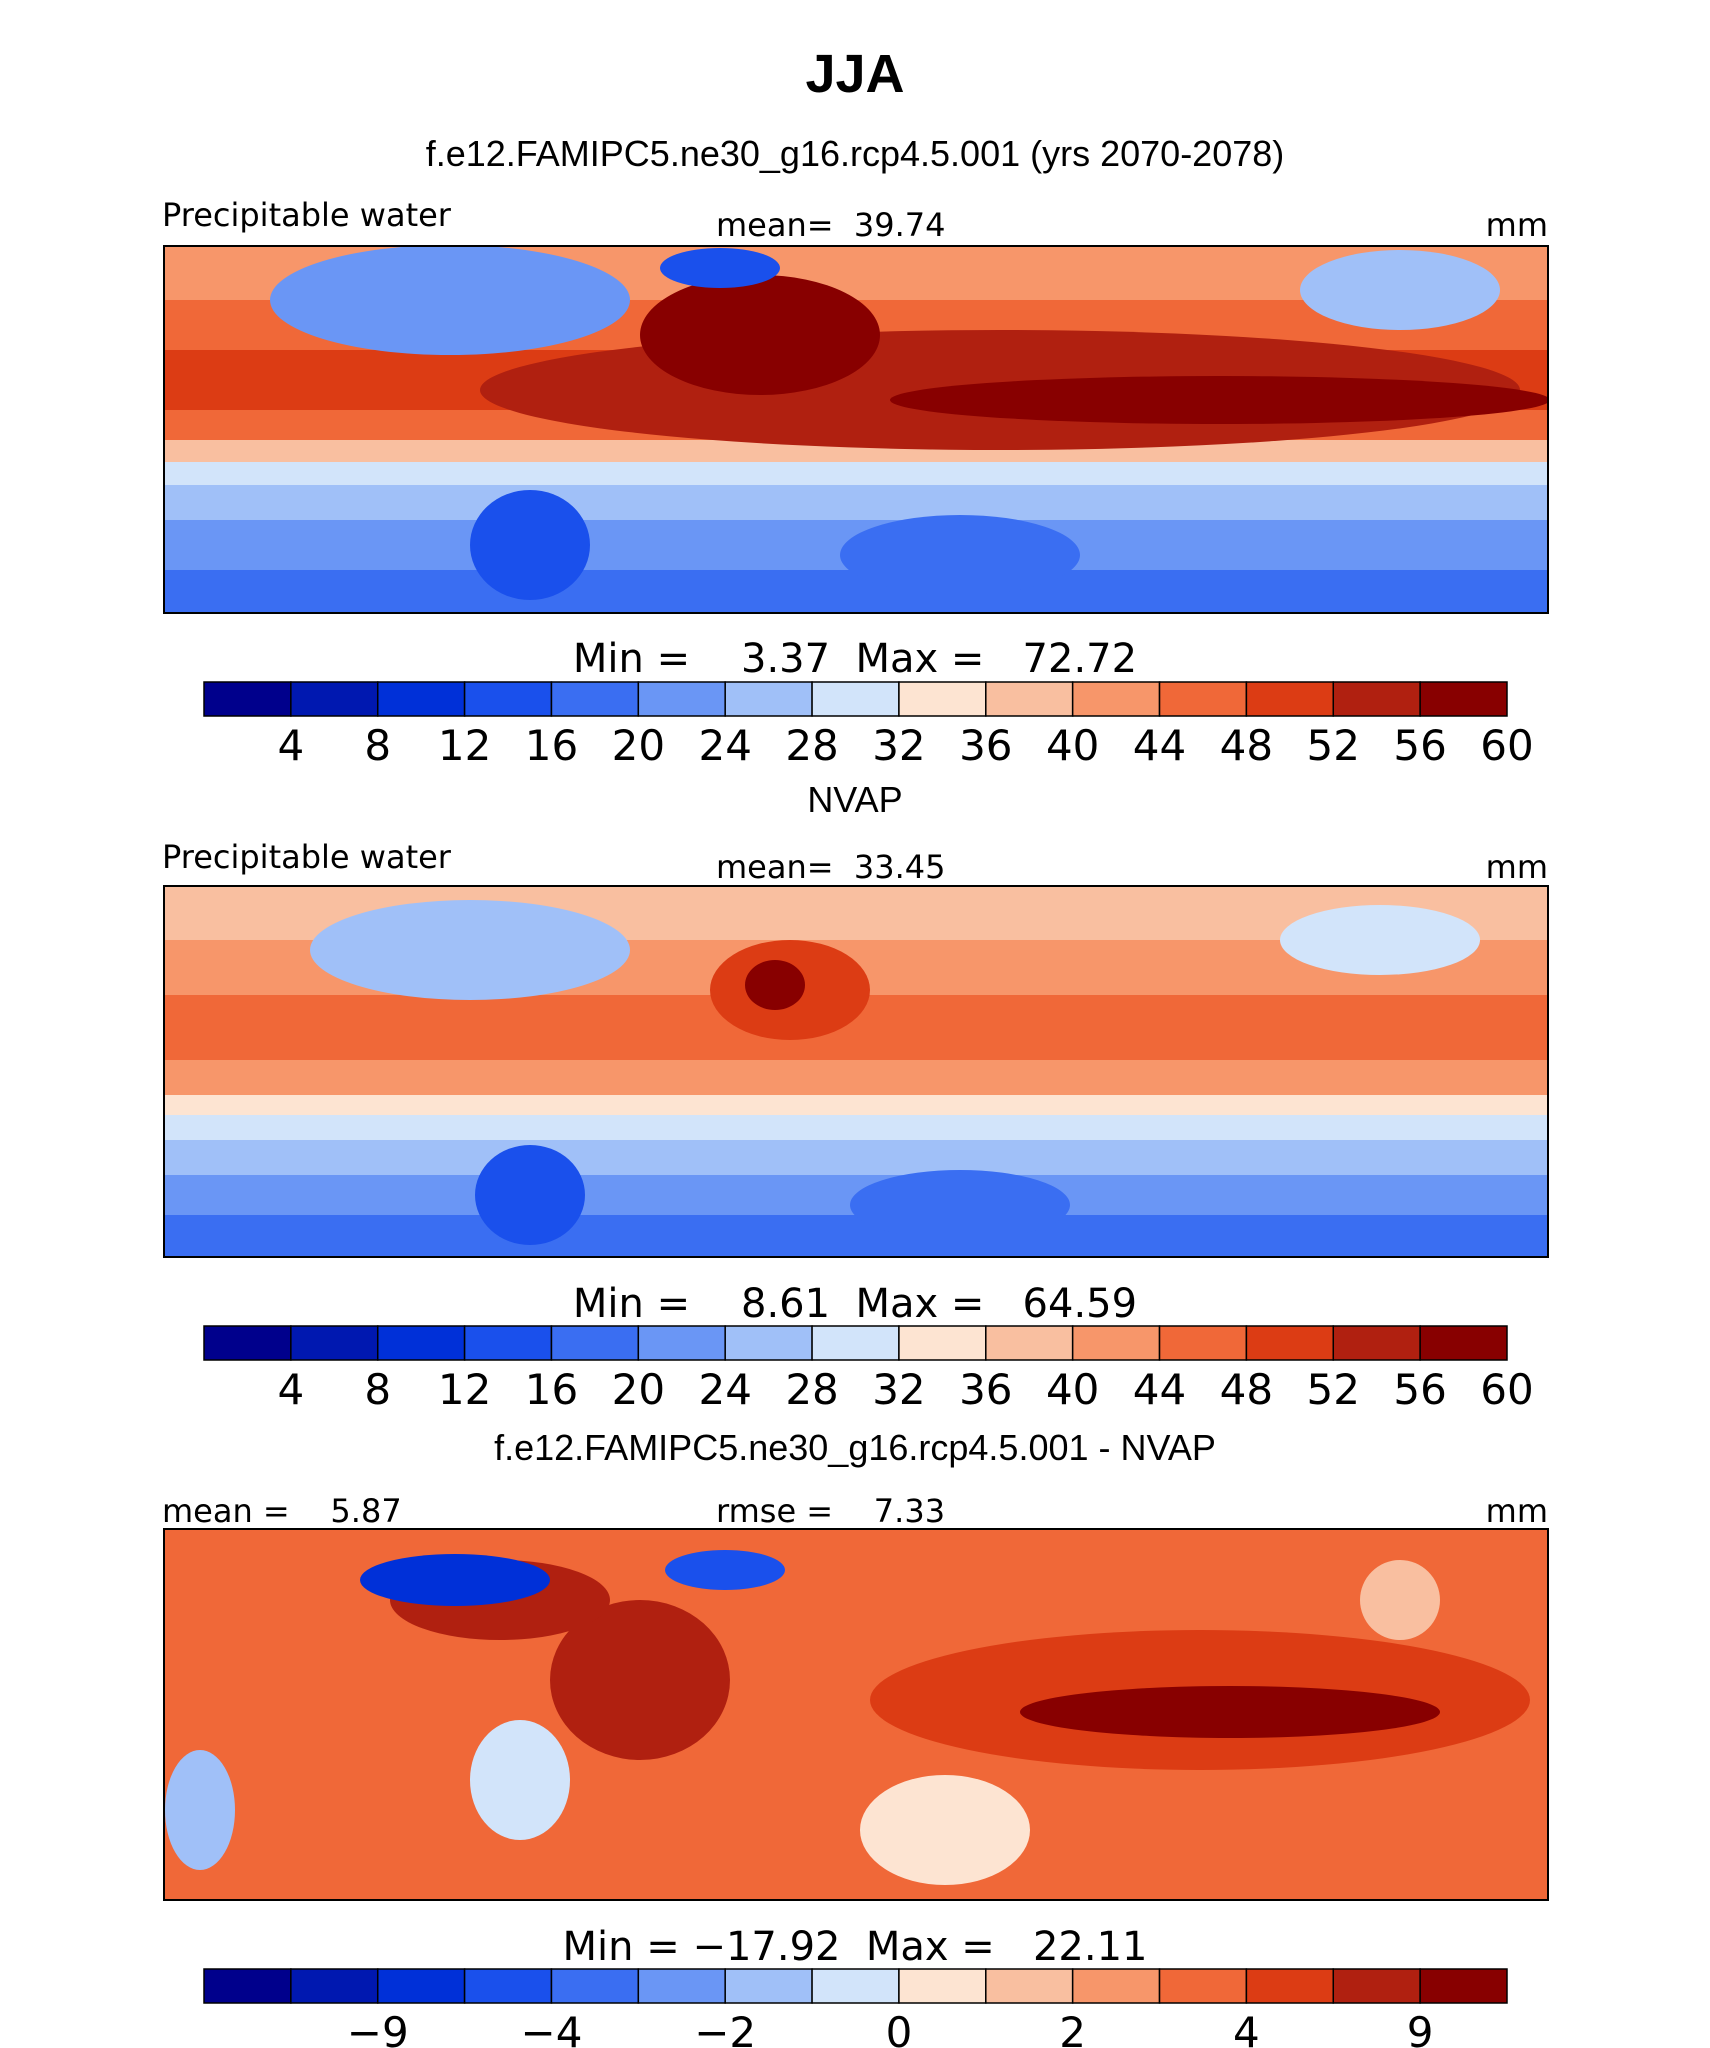 The image size is (1710, 2048). I want to click on colorbar-tick-label: 12, so click(464, 745).